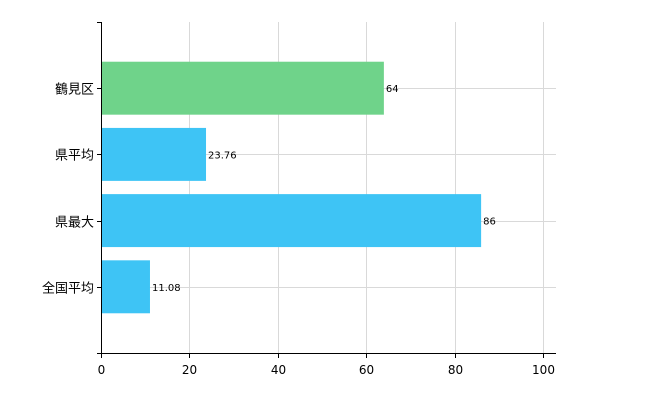  What do you see at coordinates (489, 222) in the screenshot?
I see `data-label: 86` at bounding box center [489, 222].